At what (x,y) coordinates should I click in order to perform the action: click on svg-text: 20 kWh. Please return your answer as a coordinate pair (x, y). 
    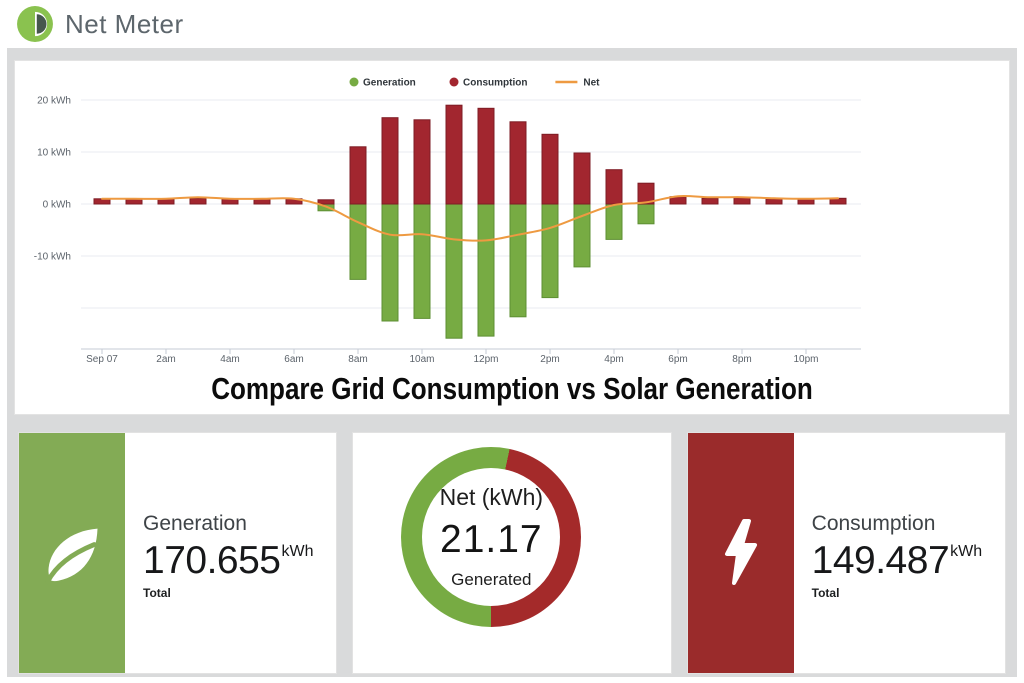
    Looking at the image, I should click on (54, 101).